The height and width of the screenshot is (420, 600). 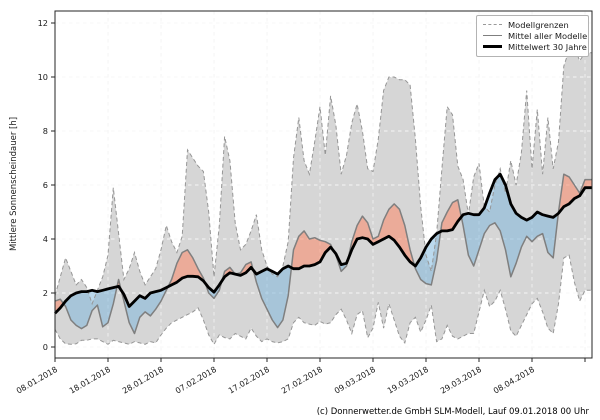 What do you see at coordinates (492, 35) in the screenshot?
I see `gray-line-sample` at bounding box center [492, 35].